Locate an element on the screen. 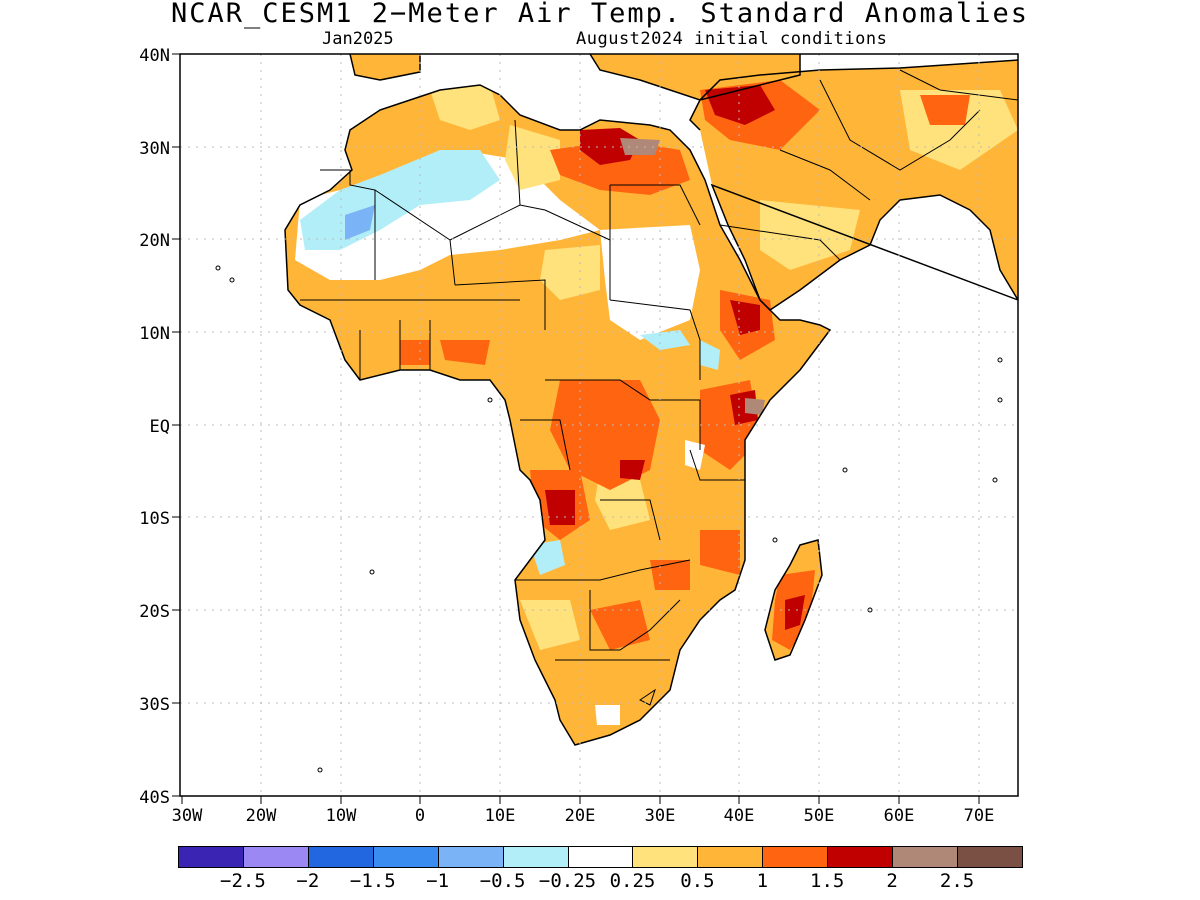  legend-label: −0.5 is located at coordinates (502, 881).